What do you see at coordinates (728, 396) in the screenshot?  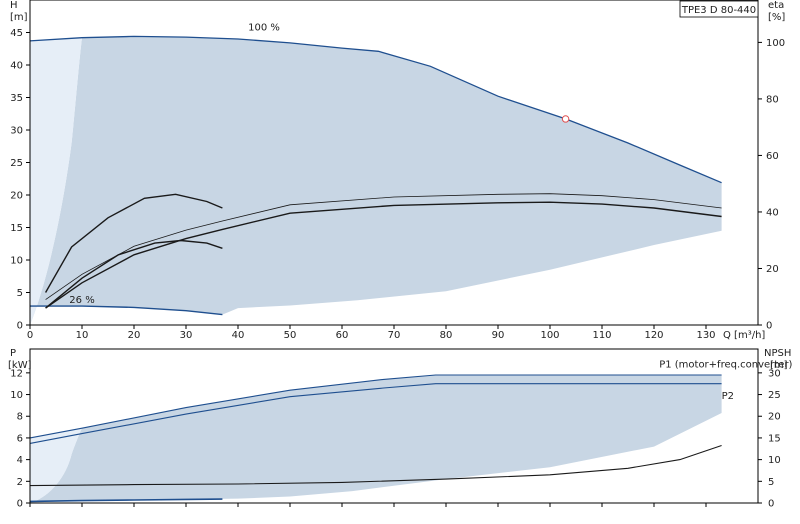 I see `series-label: P2` at bounding box center [728, 396].